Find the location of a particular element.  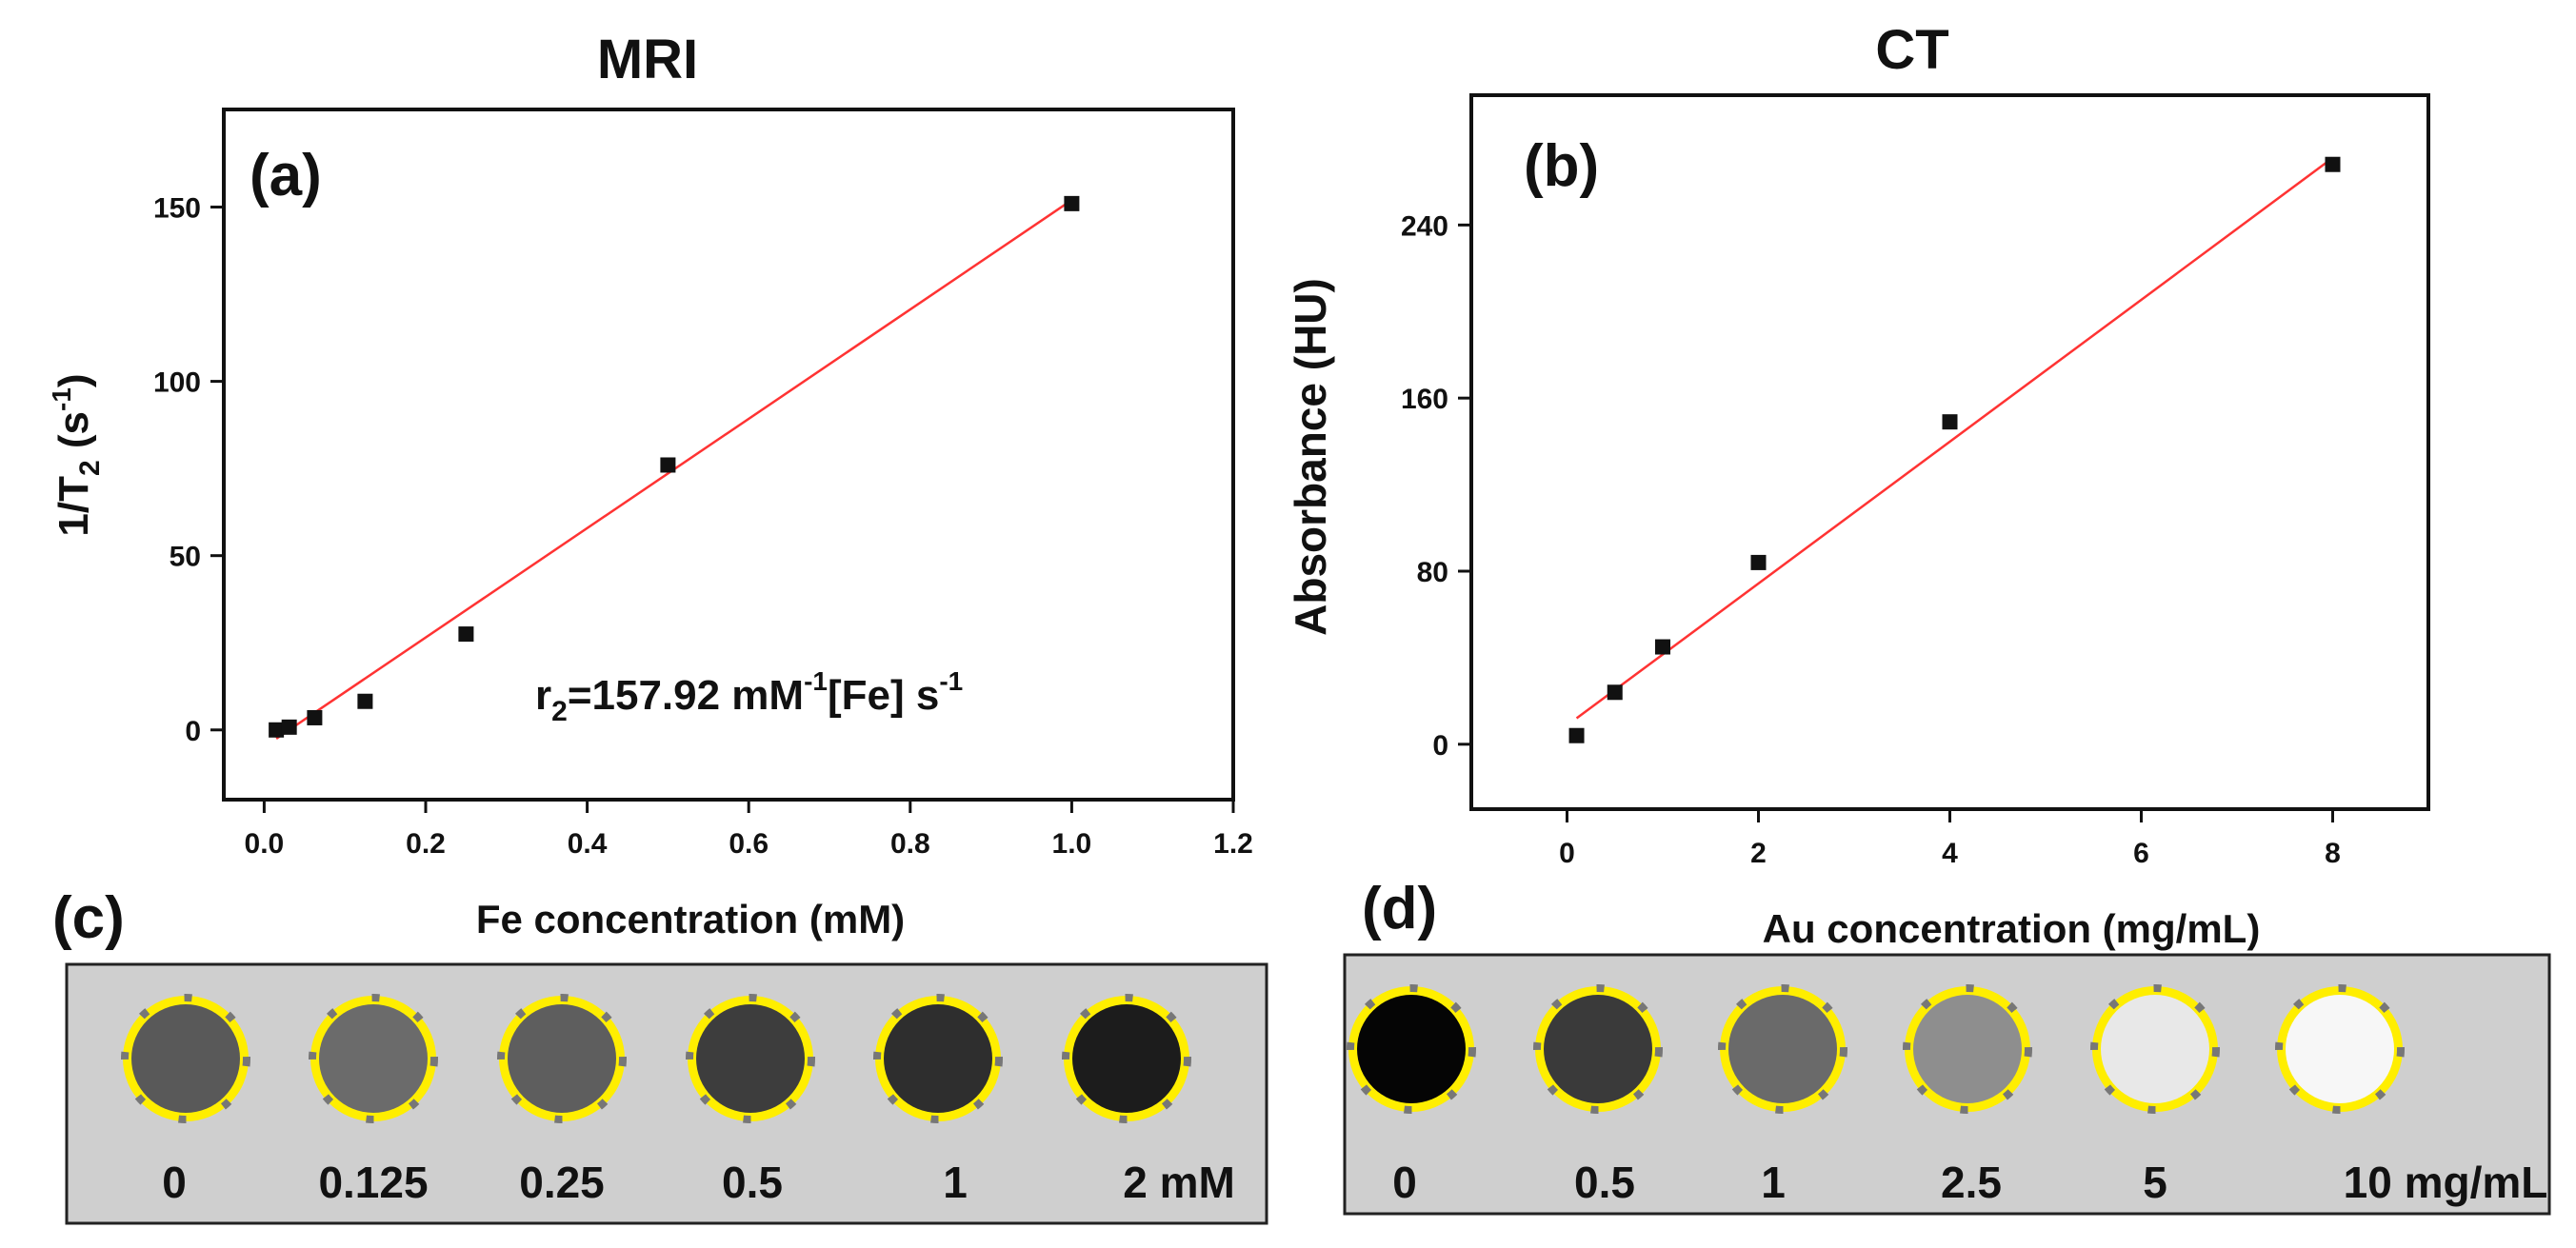

mri-ylabel-end: ) is located at coordinates (73, 380).